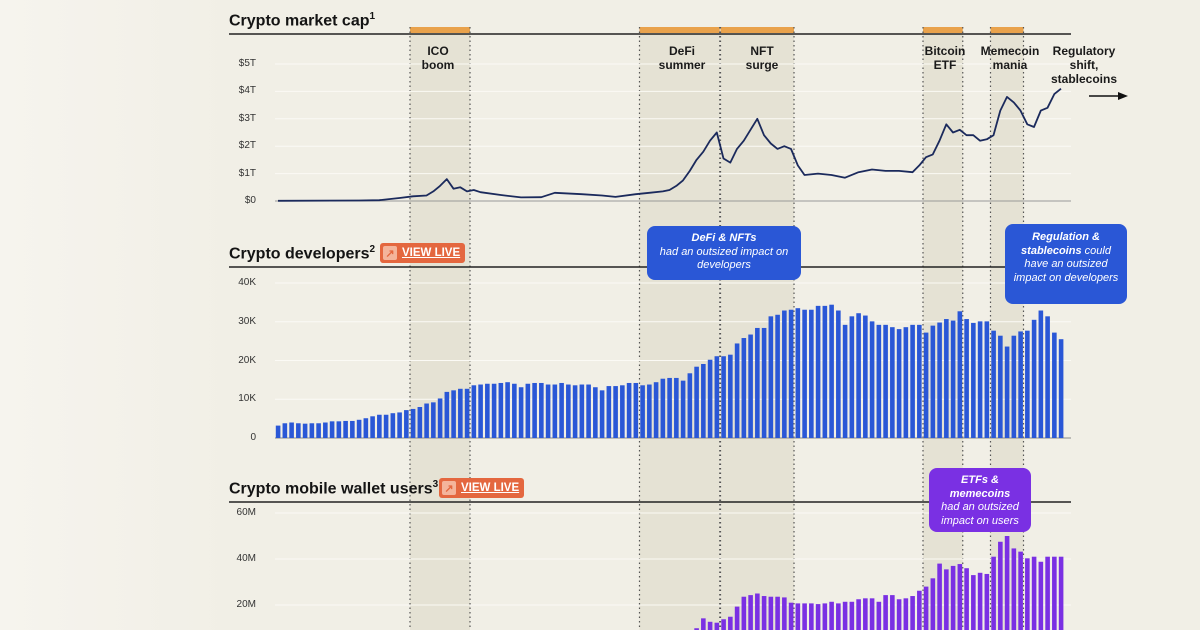 This screenshot has width=1200, height=630. Describe the element at coordinates (762, 58) in the screenshot. I see `band-label-nft: NFT surge` at that location.